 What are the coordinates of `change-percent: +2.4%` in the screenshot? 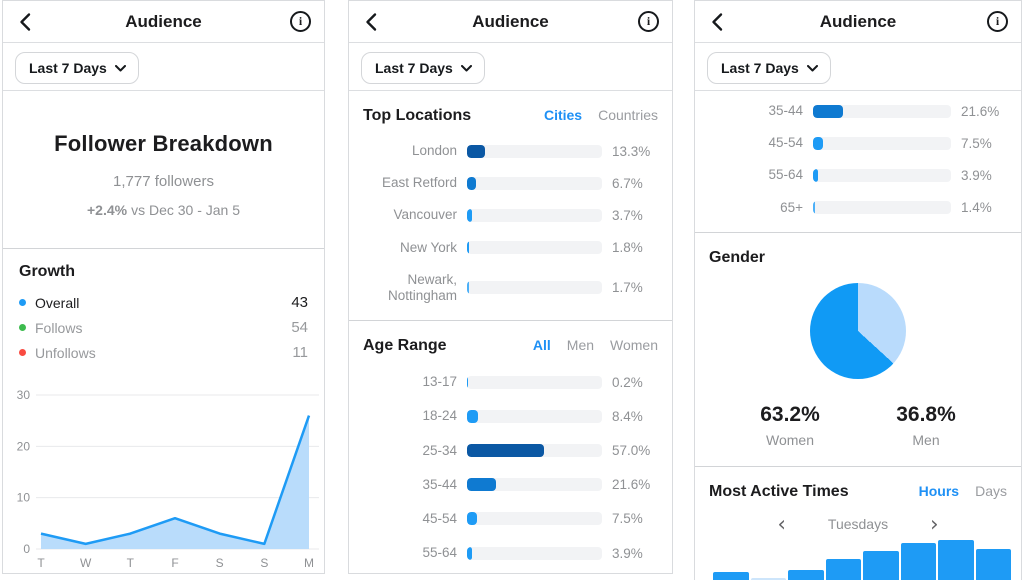 It's located at (107, 210).